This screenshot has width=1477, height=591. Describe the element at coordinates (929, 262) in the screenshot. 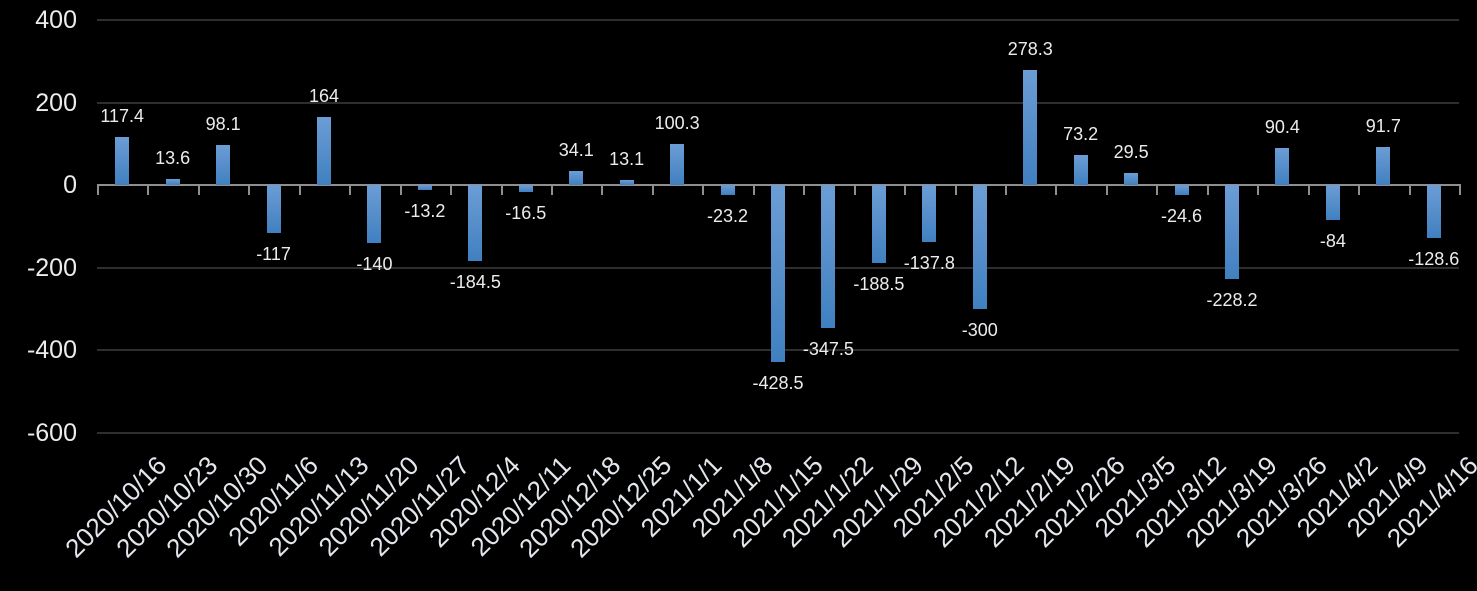

I see `data-label: -137.8` at that location.